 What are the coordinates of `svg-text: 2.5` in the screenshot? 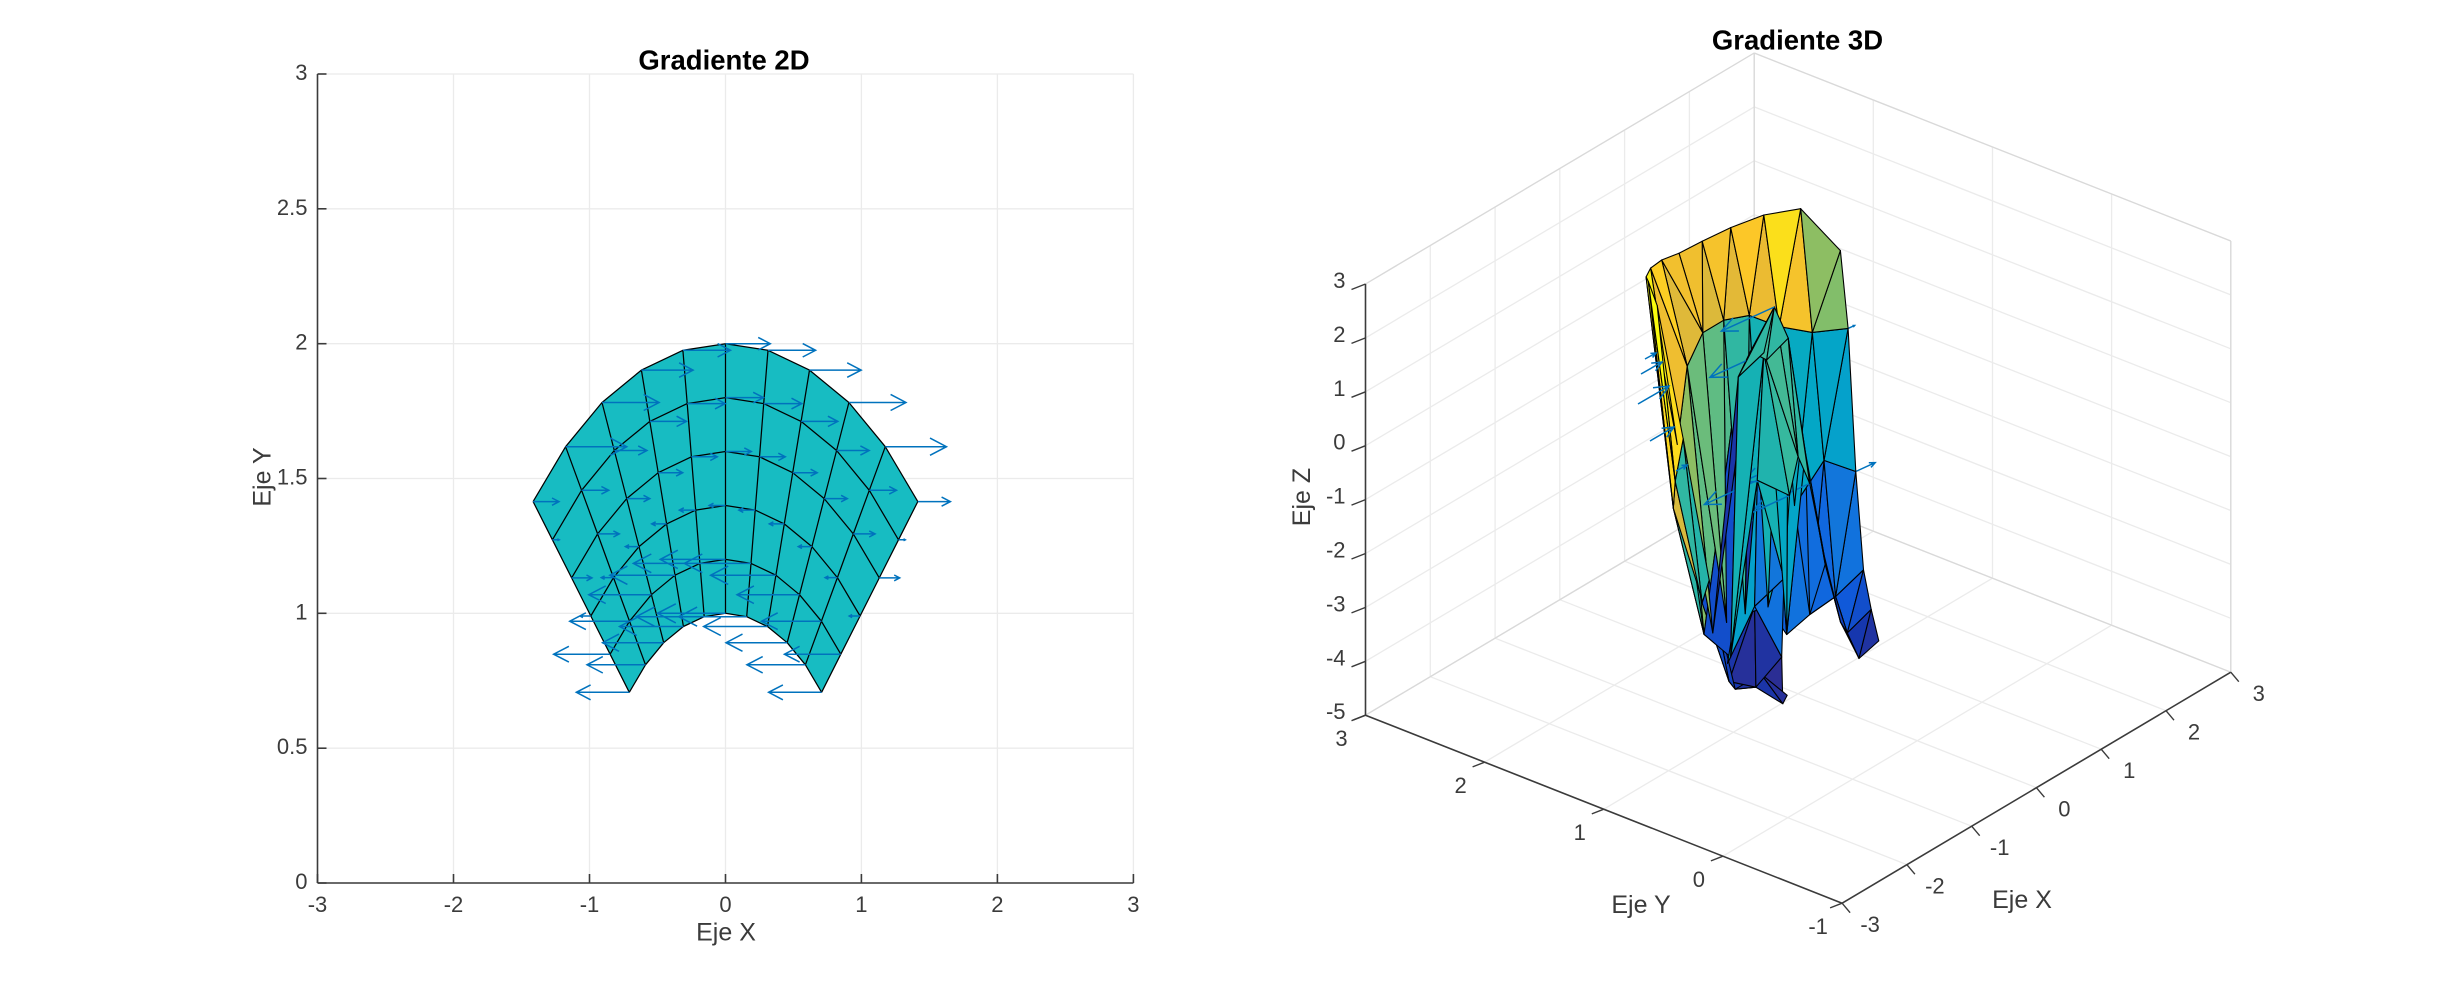 It's located at (292, 207).